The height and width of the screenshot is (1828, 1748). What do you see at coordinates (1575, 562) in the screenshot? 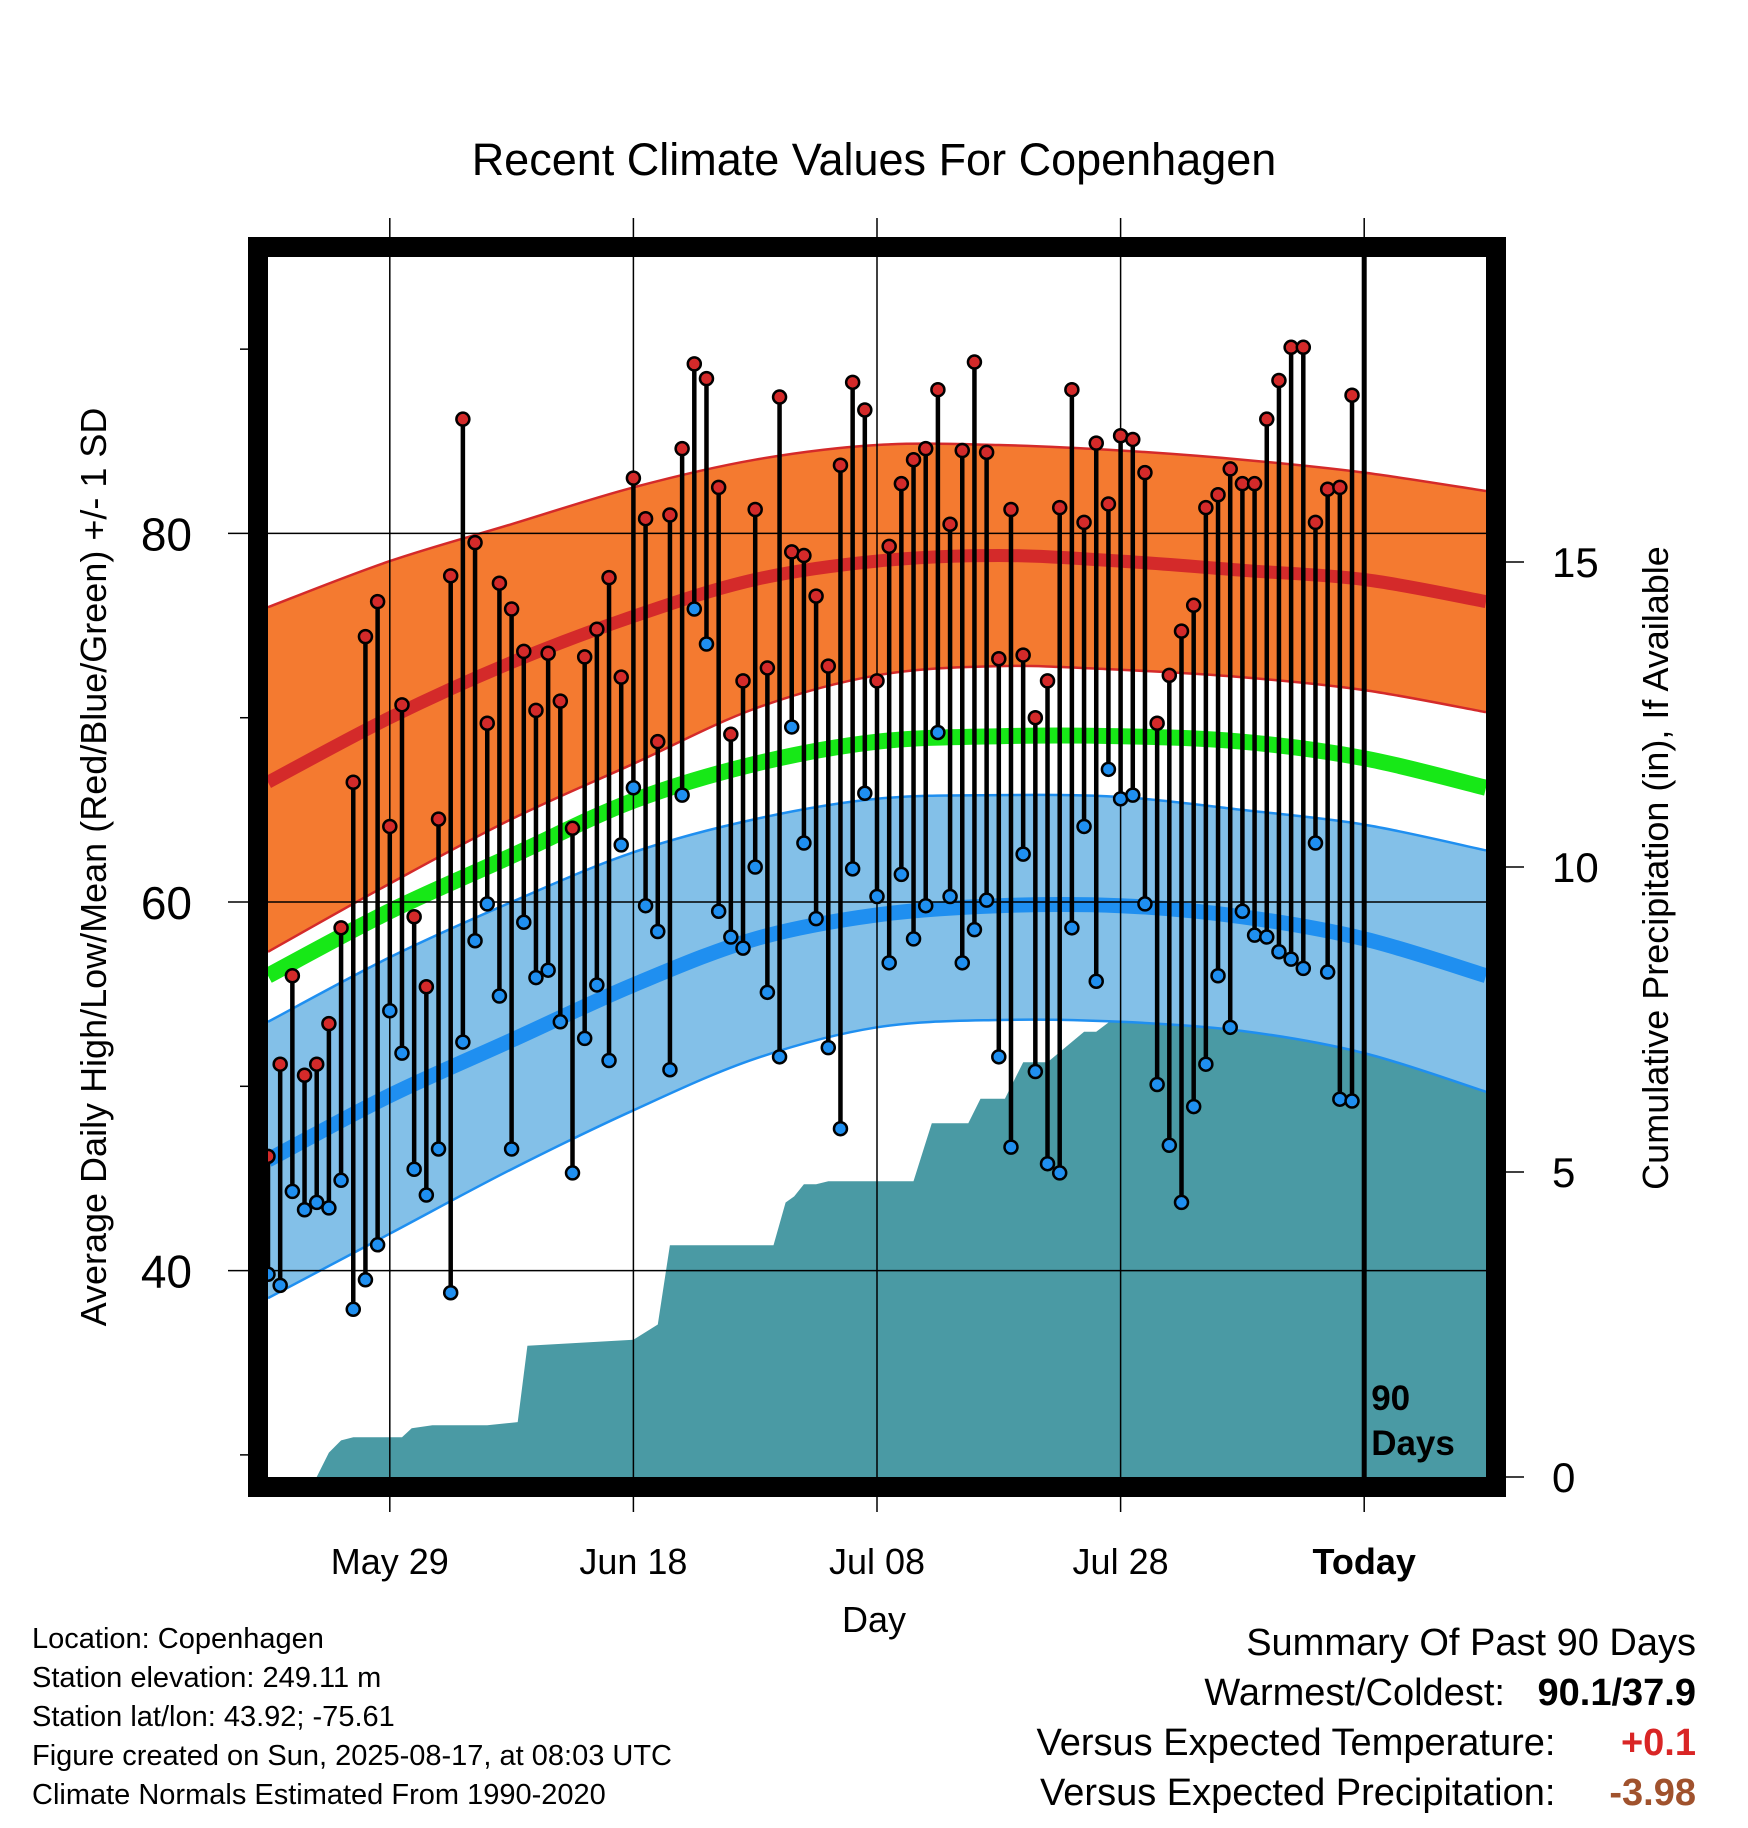
I see `y-tick-label-right: 15` at bounding box center [1575, 562].